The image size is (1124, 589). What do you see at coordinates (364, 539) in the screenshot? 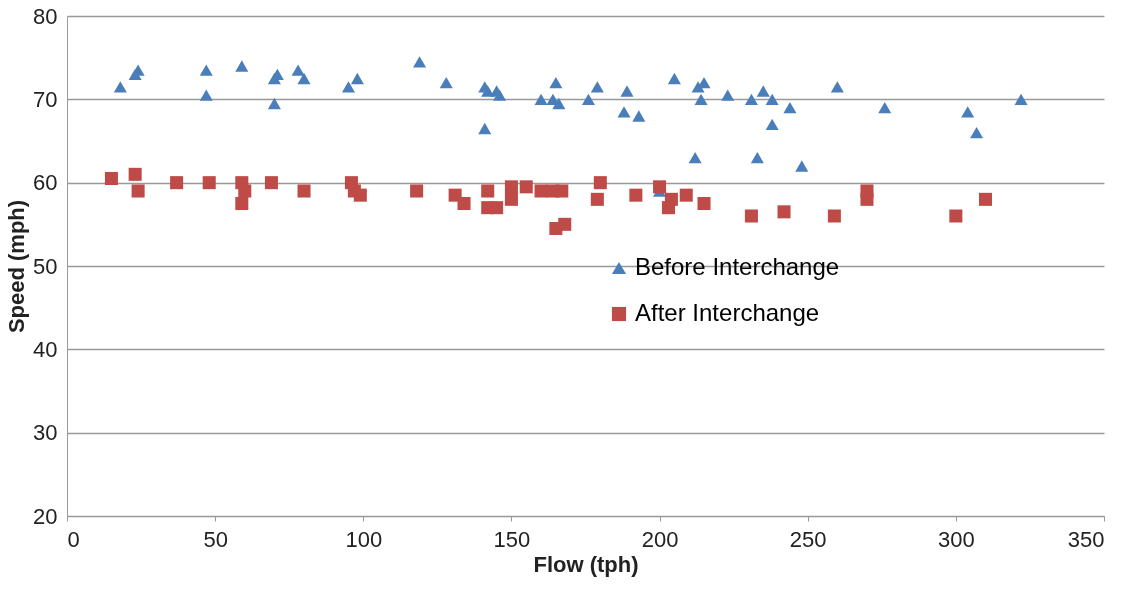
I see `x-tick-label: 100` at bounding box center [364, 539].